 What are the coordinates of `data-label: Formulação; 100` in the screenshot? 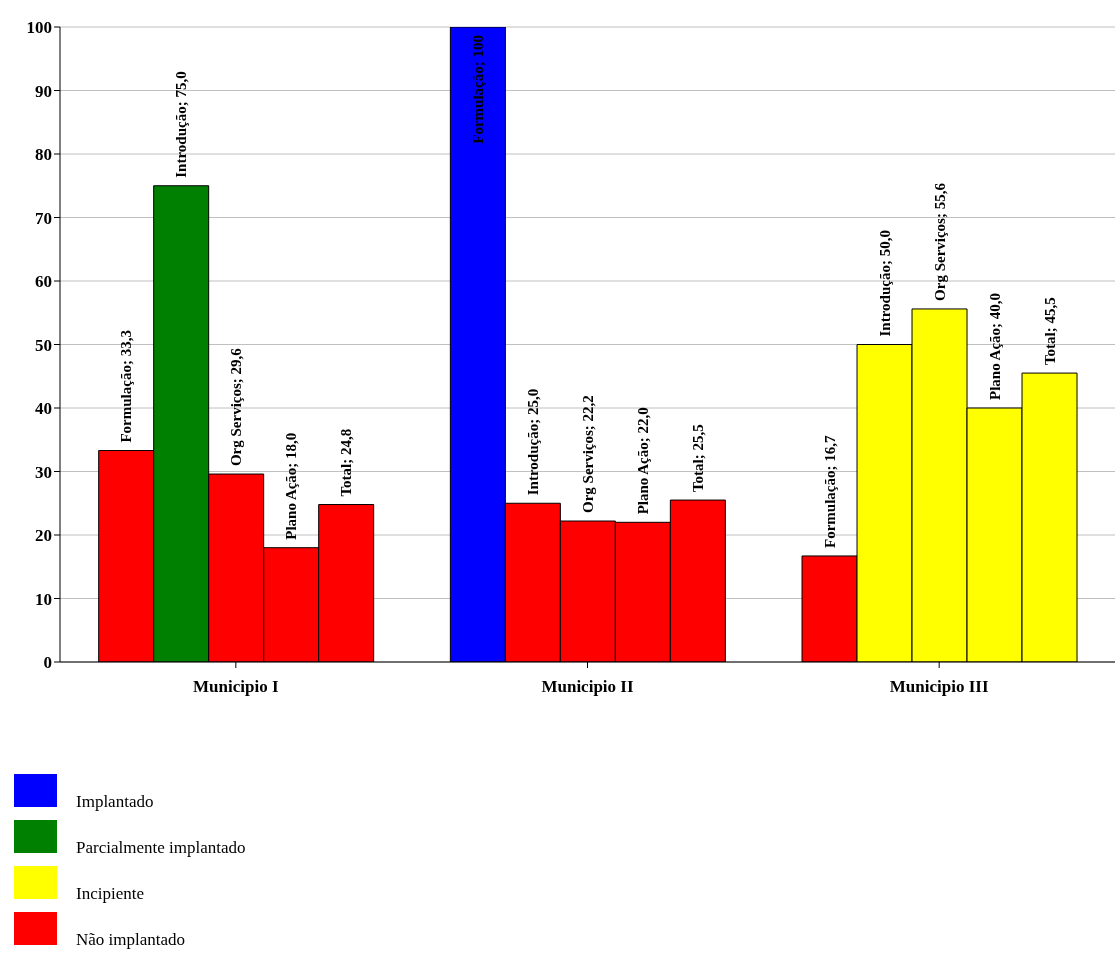 It's located at (477, 89).